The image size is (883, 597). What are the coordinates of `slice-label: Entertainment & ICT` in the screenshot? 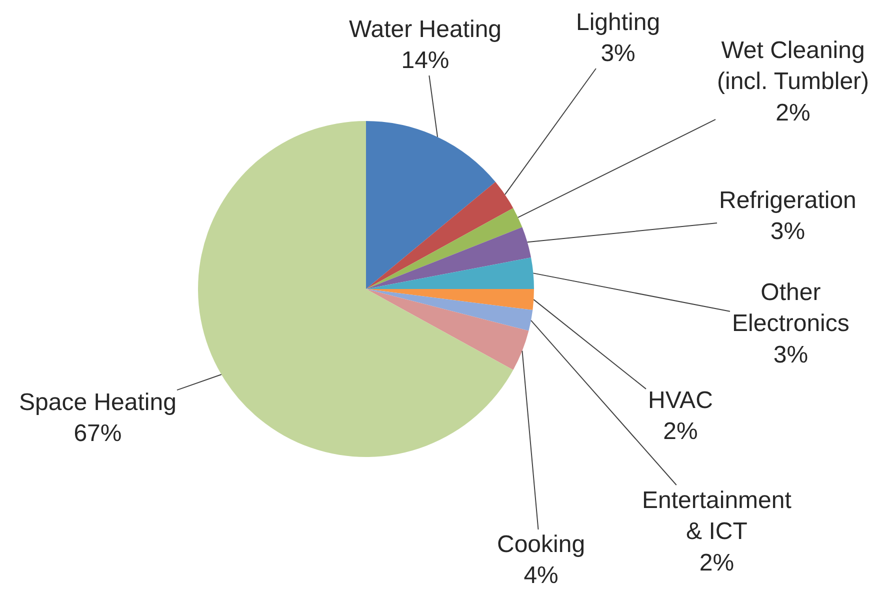 It's located at (717, 516).